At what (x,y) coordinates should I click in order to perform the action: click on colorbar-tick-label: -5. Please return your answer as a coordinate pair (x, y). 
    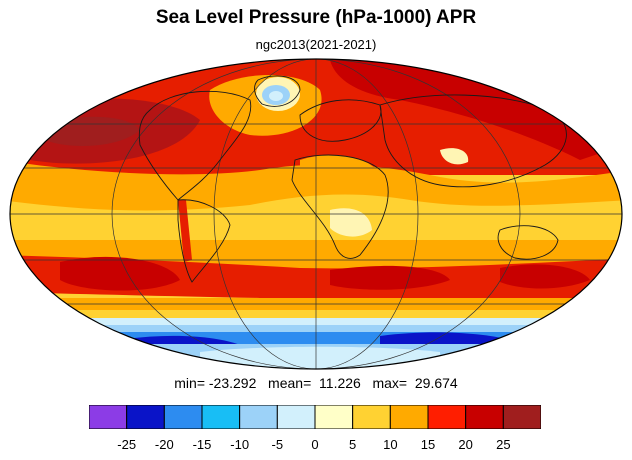
    Looking at the image, I should click on (277, 444).